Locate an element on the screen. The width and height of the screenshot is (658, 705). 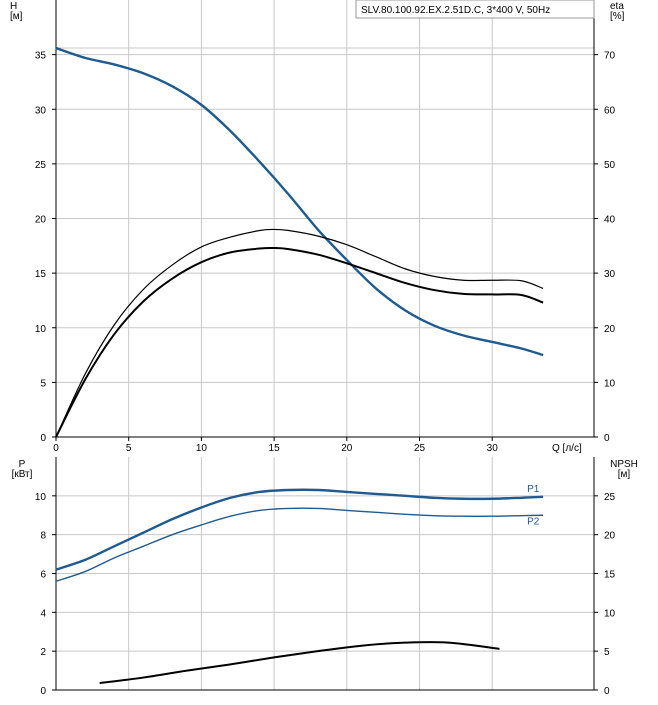
x-tick-label: 5 is located at coordinates (129, 448).